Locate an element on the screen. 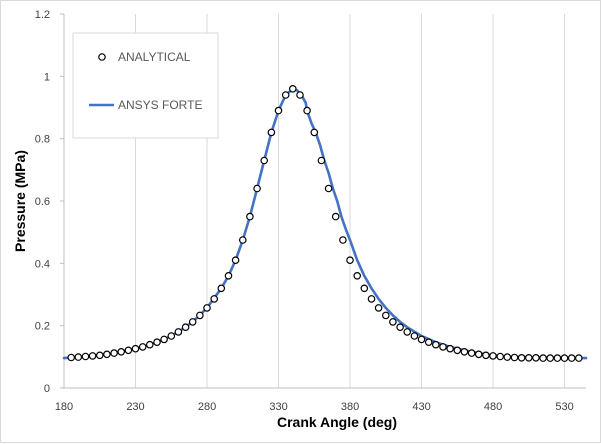 Image resolution: width=601 pixels, height=444 pixels. y-tick-label: 0.6 is located at coordinates (42, 202).